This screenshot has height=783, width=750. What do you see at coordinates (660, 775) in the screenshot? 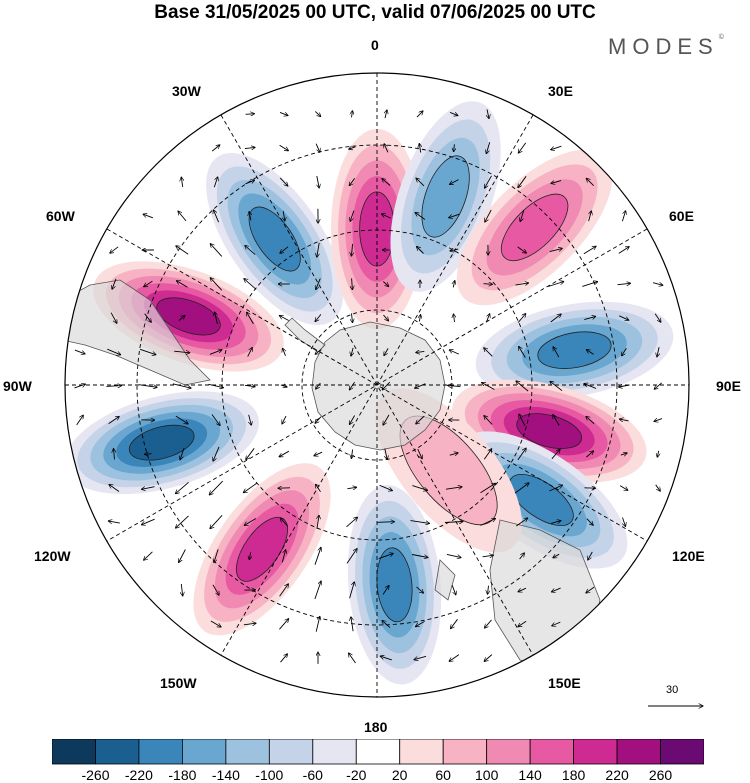
I see `colorbar-tick-label: 260` at bounding box center [660, 775].